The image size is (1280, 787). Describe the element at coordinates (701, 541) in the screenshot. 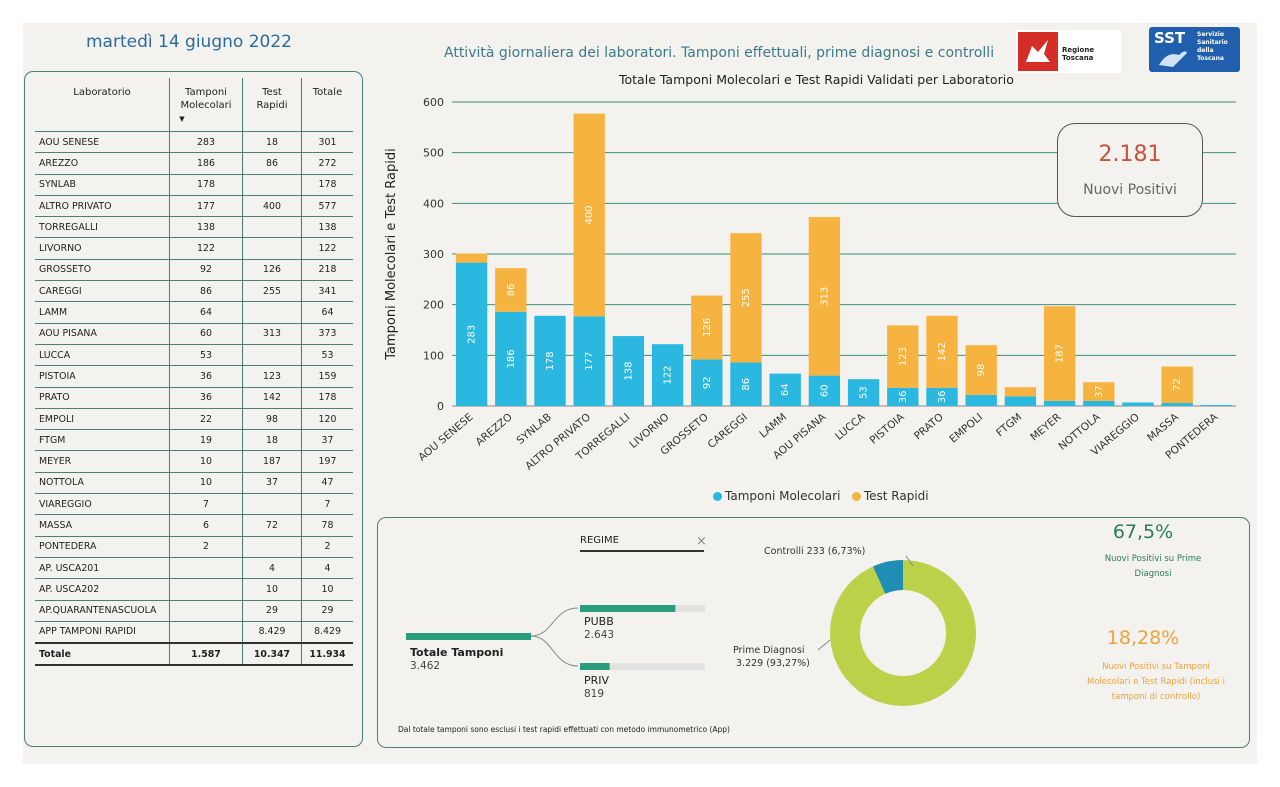

I see `clear-filter-icon: ×` at that location.